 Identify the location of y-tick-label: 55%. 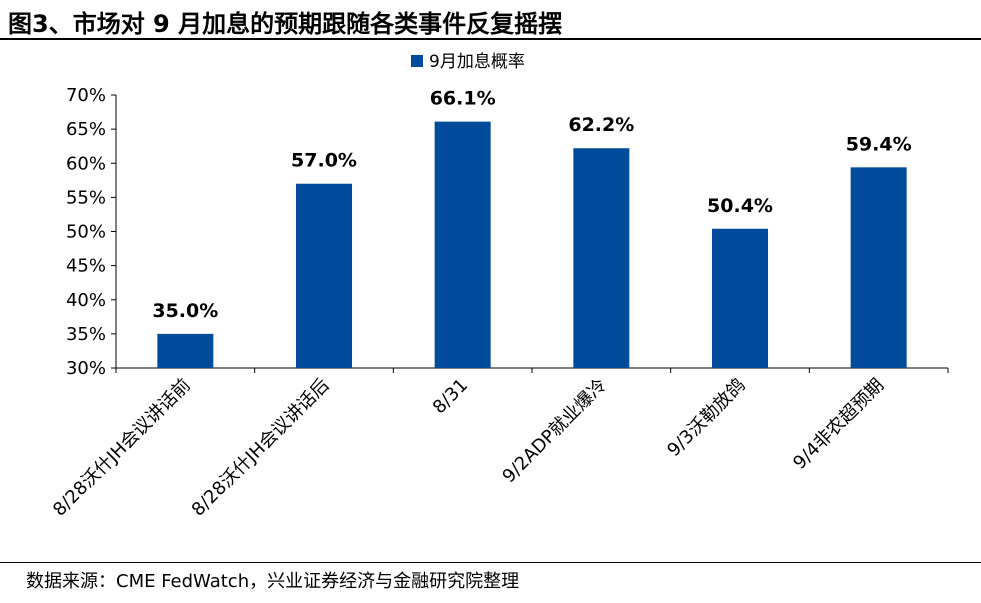
(86, 197).